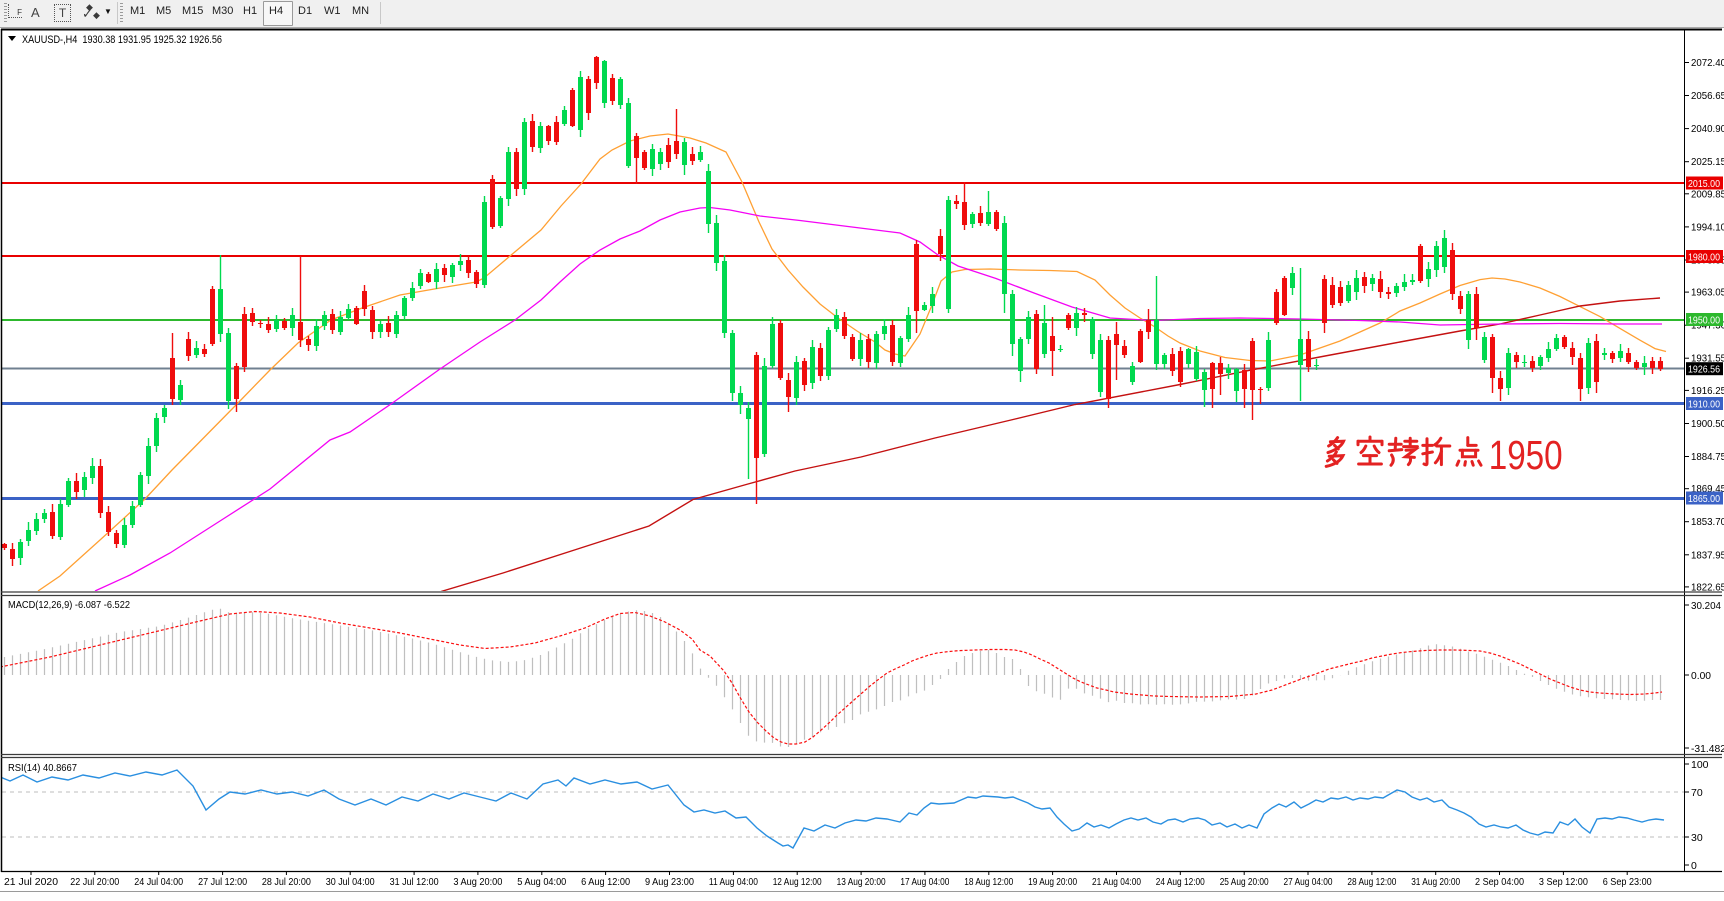 This screenshot has width=1724, height=901. What do you see at coordinates (69, 605) in the screenshot?
I see `svg-text: MACD(12,26,9) -6.087 -6.522` at bounding box center [69, 605].